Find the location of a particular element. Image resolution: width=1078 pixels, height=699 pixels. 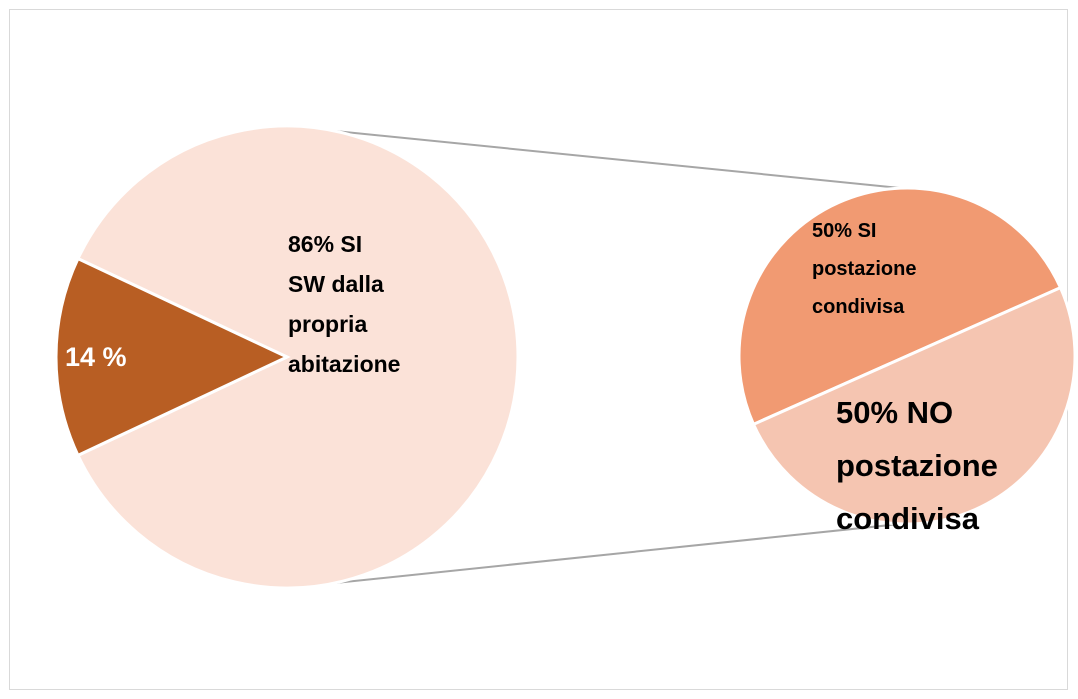

slice-label-line: propria is located at coordinates (327, 324).